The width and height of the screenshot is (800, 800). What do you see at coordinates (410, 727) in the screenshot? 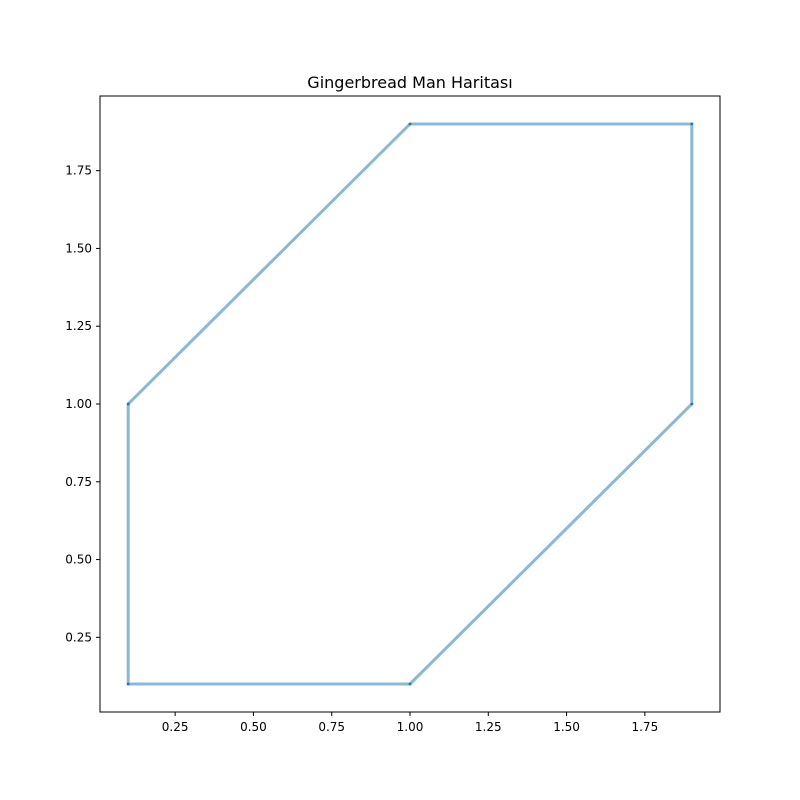
I see `x-tick-label: 1.00` at bounding box center [410, 727].